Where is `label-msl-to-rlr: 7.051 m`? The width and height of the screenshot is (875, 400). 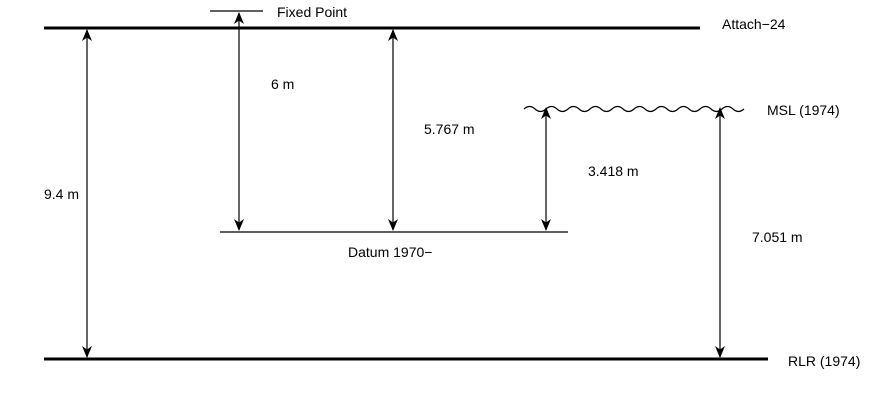
label-msl-to-rlr: 7.051 m is located at coordinates (777, 237).